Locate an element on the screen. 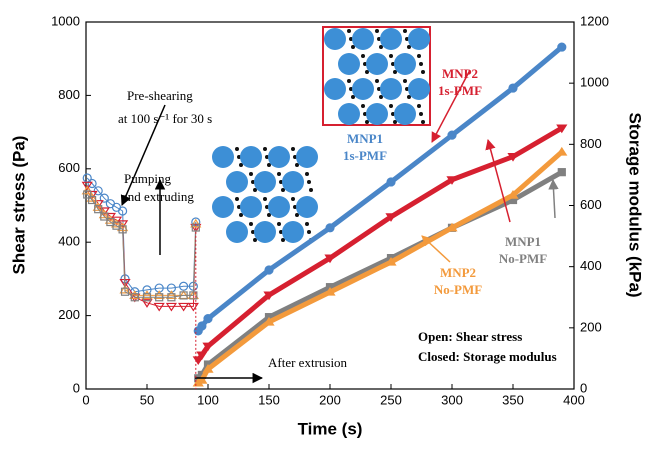 This screenshot has height=449, width=649. y-tick-label: 0 is located at coordinates (76, 387).